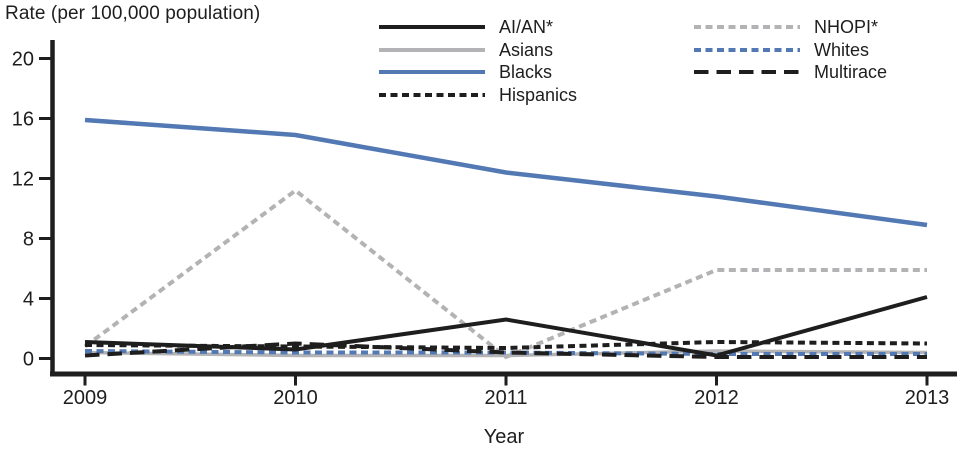  Describe the element at coordinates (85, 398) in the screenshot. I see `x-tick-label: 2009` at that location.